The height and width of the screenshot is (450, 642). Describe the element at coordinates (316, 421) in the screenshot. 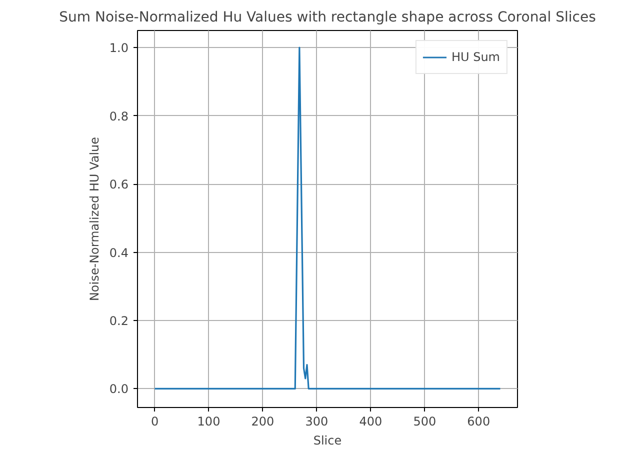

I see `x-tick-label: 300` at that location.